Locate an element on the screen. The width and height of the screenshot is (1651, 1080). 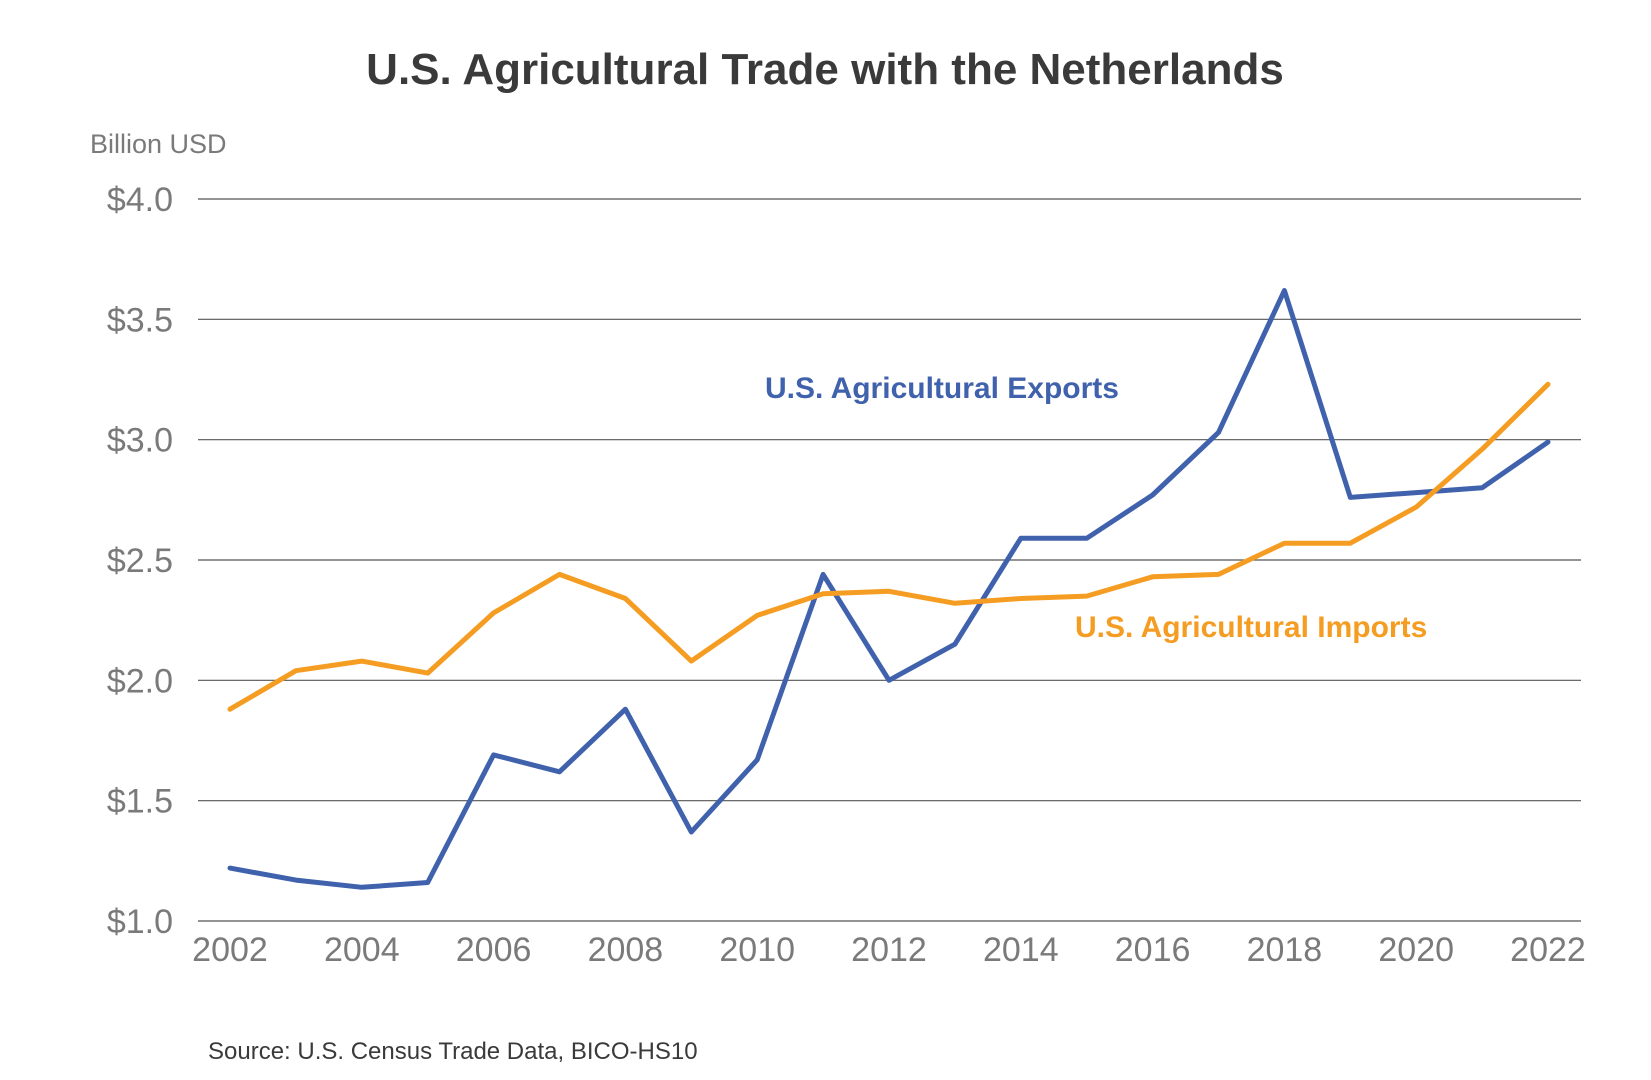
x-tick-label: 2020 is located at coordinates (1416, 950).